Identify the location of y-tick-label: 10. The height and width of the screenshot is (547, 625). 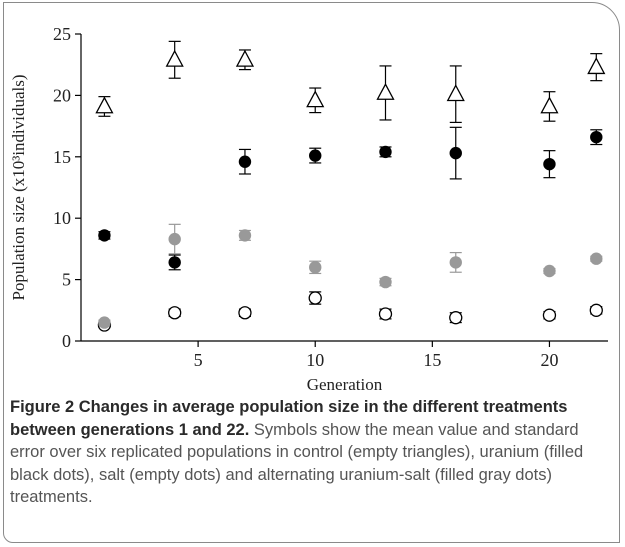
(62, 218).